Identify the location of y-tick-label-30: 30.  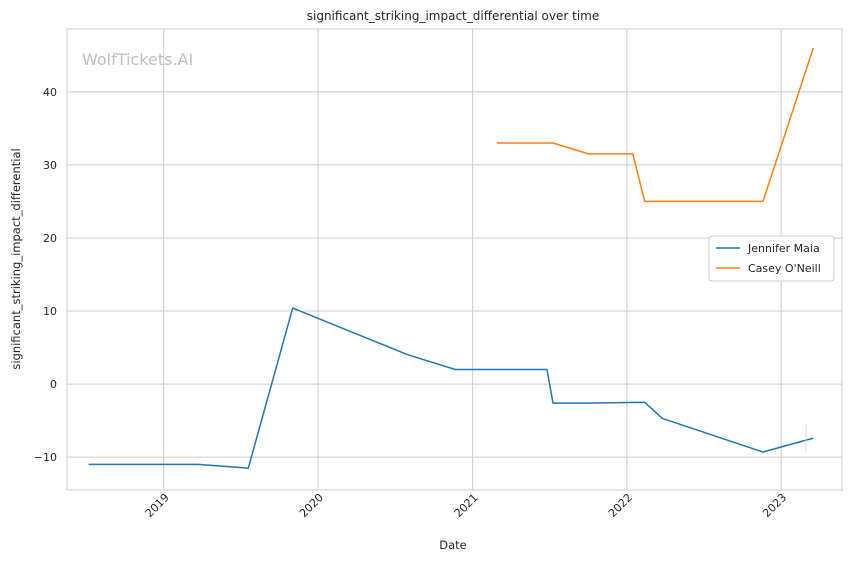
(50, 165).